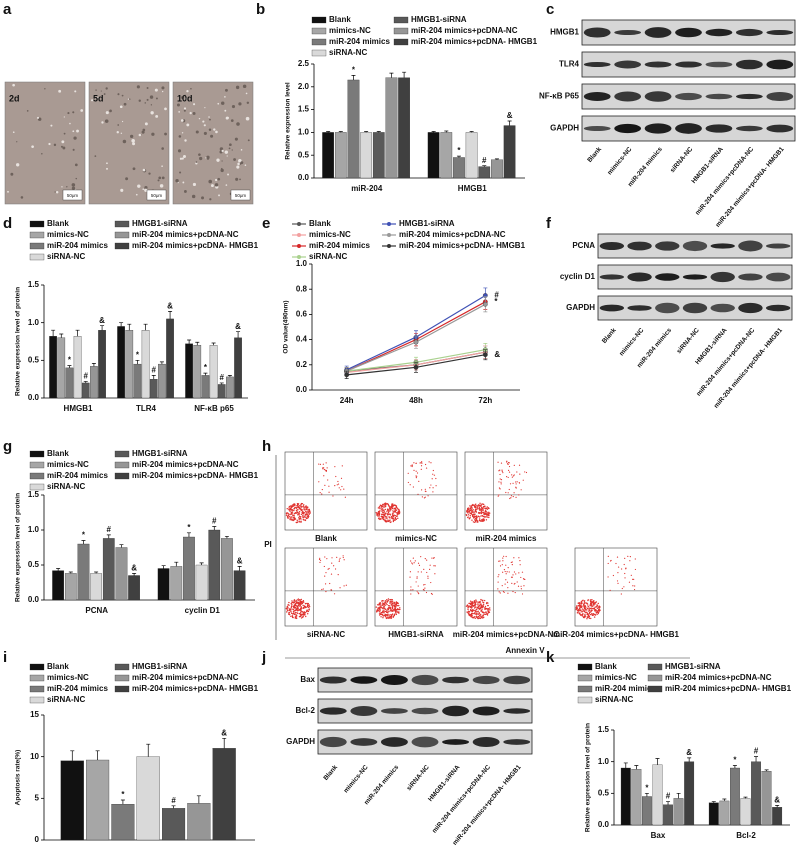  Describe the element at coordinates (77, 688) in the screenshot. I see `legend-label: miR-204 mimics` at that location.